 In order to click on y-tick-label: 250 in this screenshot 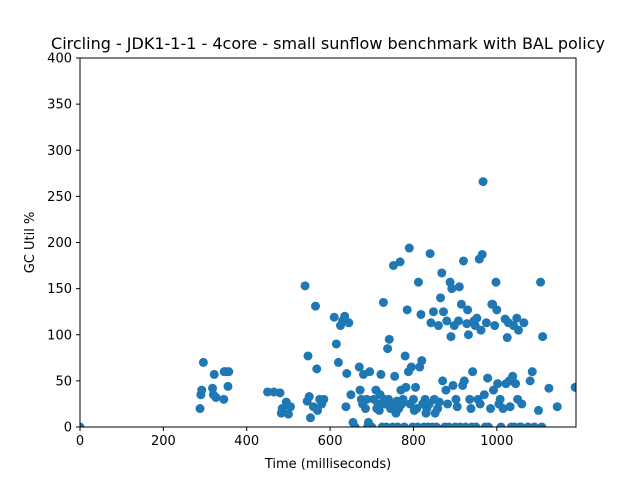, I will do `click(59, 197)`.